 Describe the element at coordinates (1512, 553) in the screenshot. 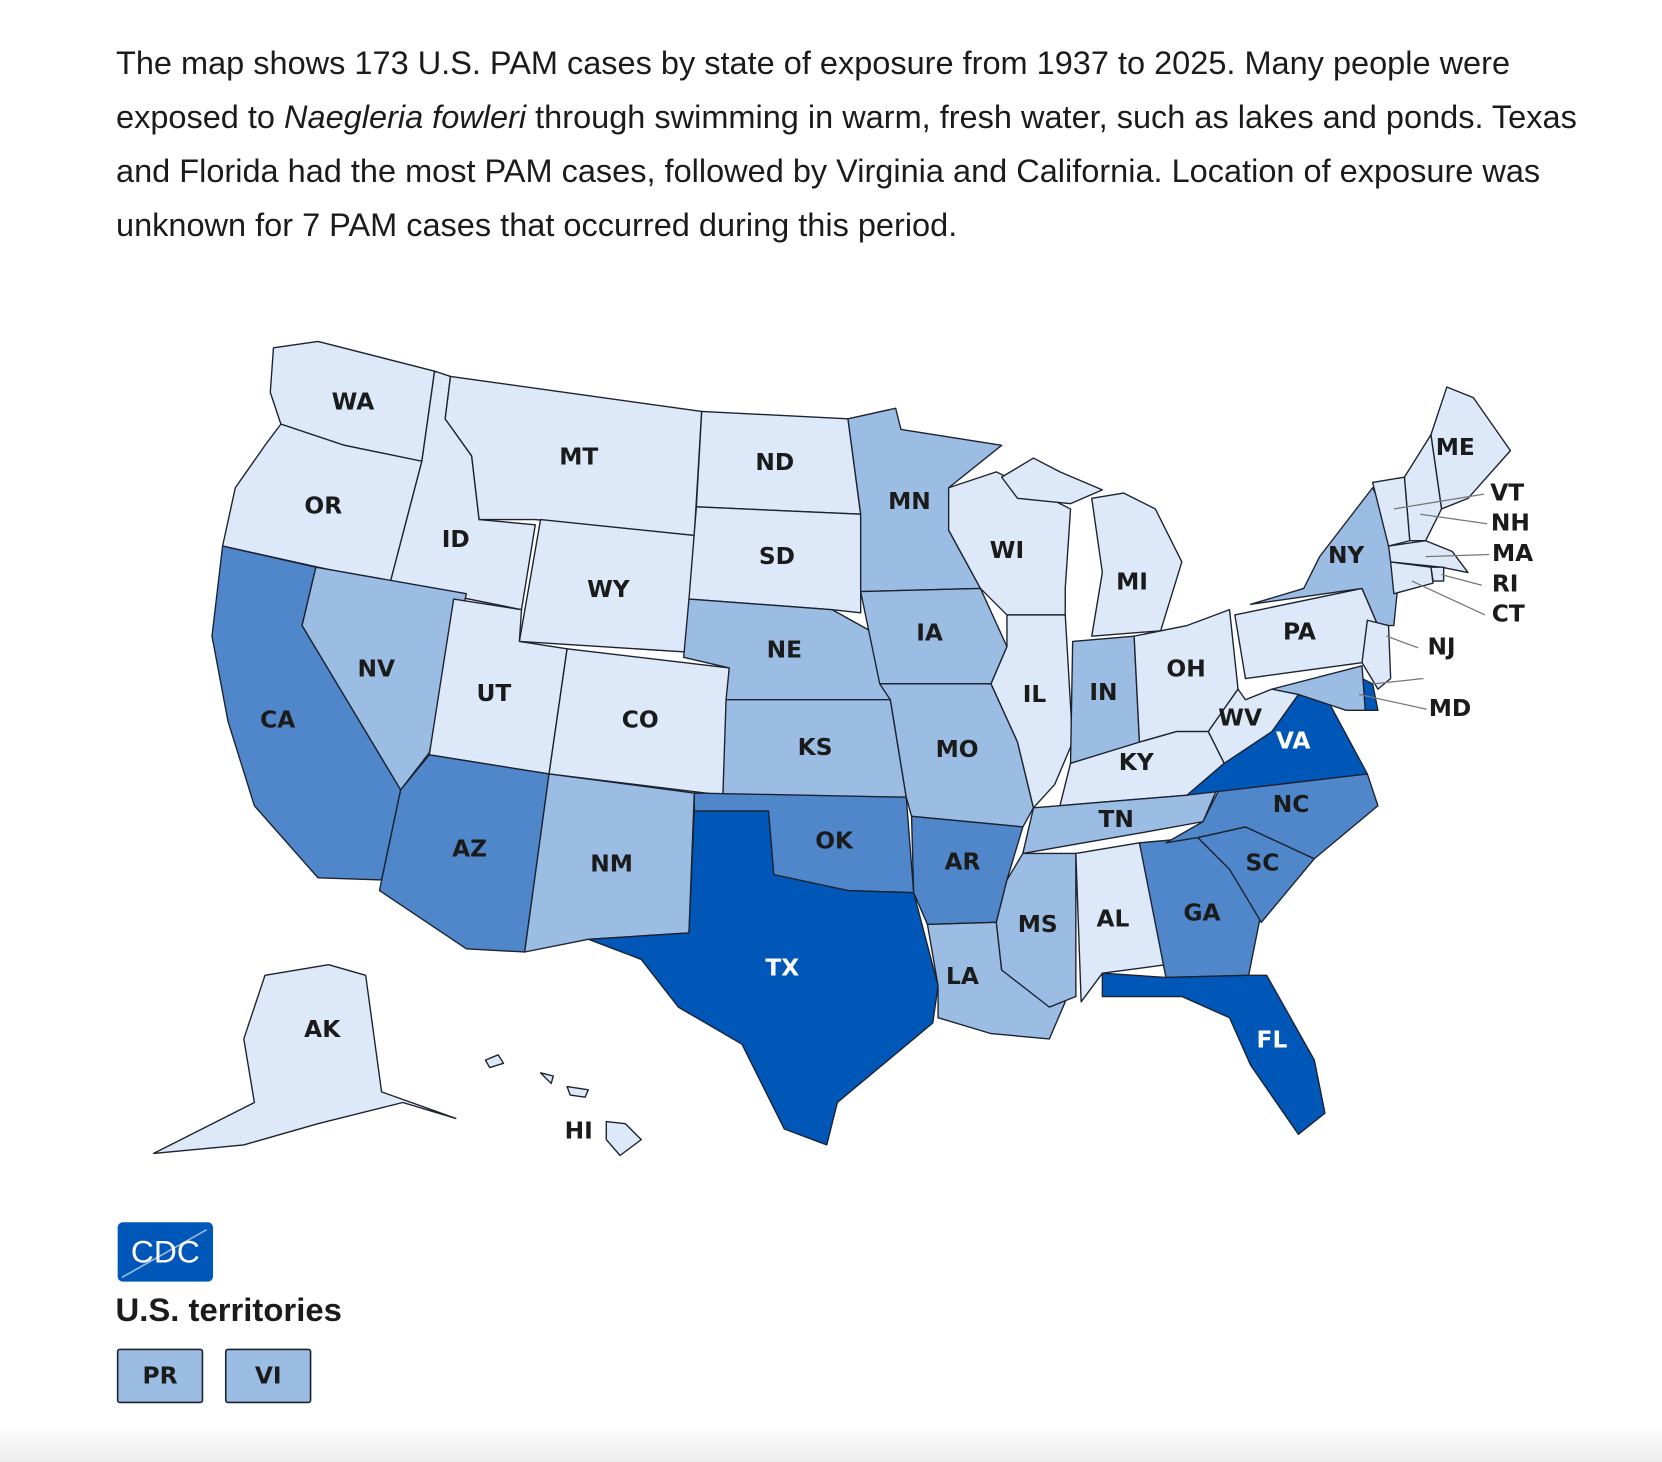

I see `state-label: MA` at that location.